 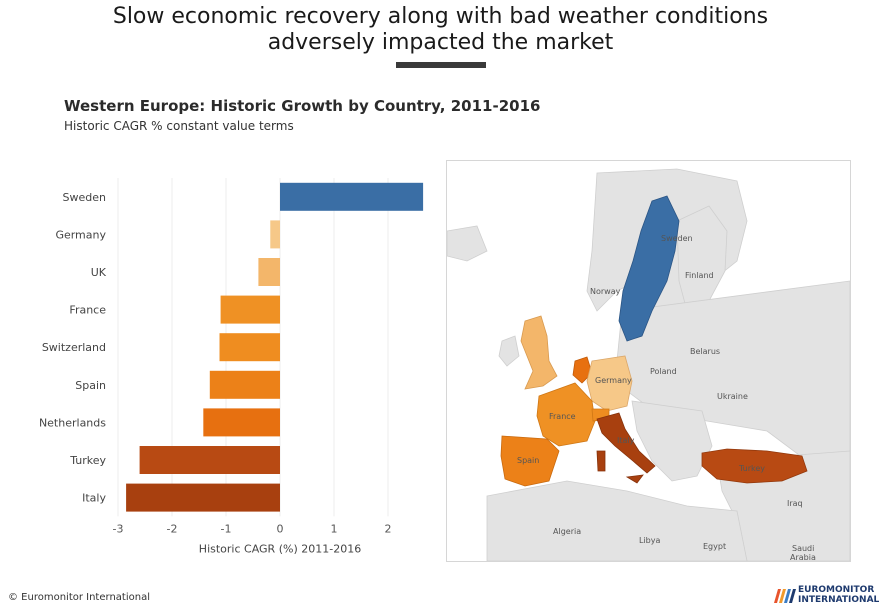 What do you see at coordinates (84, 197) in the screenshot?
I see `category-label-sweden: Sweden` at bounding box center [84, 197].